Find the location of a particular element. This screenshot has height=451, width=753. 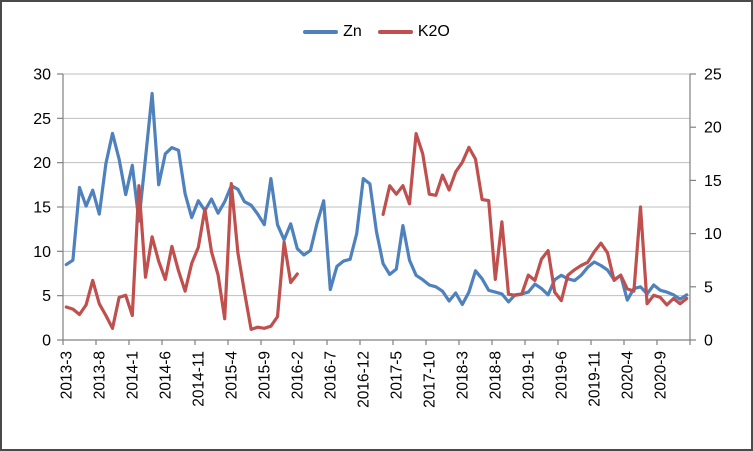

x-axis-tick-label: 2015-4 is located at coordinates (231, 375).